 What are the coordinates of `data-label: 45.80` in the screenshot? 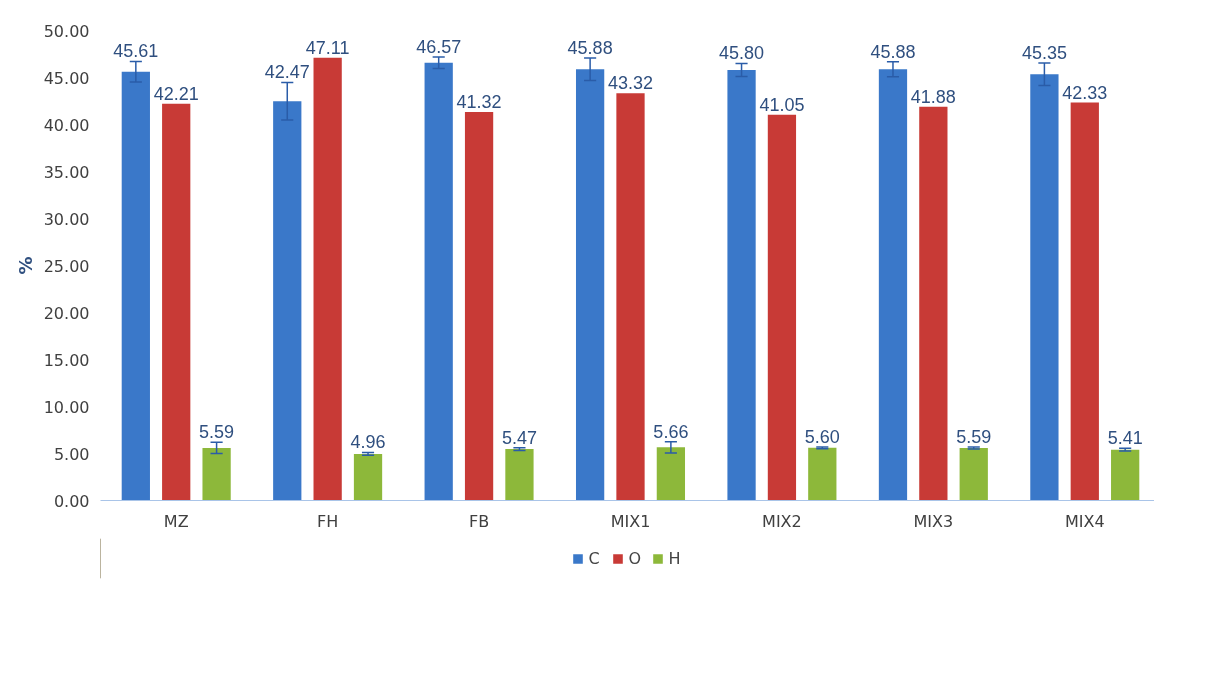 It's located at (742, 53).